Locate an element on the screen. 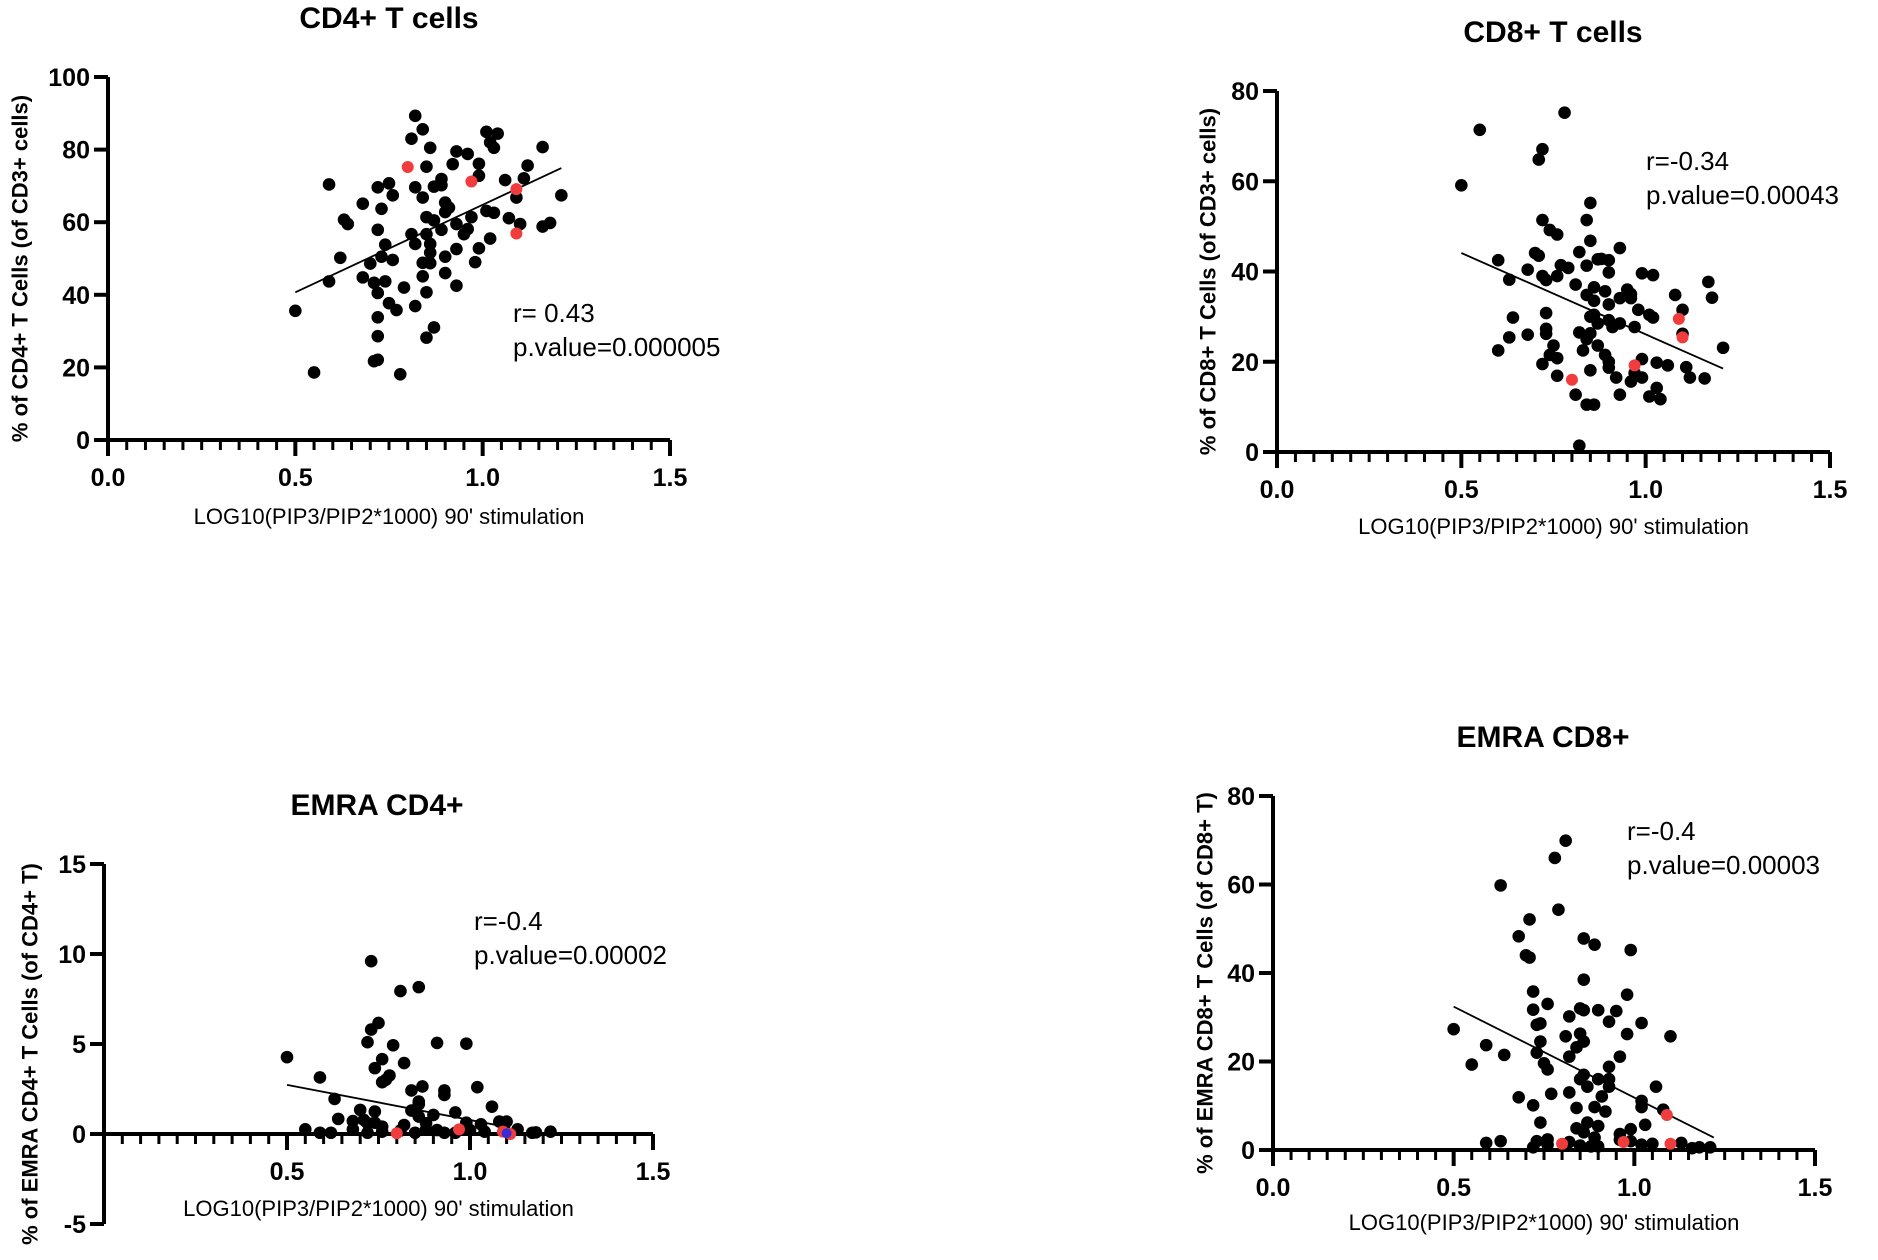 The height and width of the screenshot is (1260, 1878). correlation-r-label: r= 0.43 is located at coordinates (554, 313).